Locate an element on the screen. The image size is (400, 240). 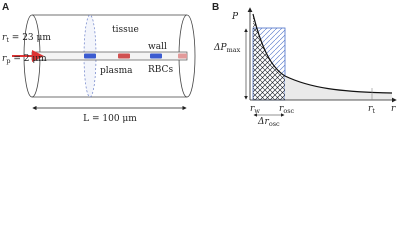
tick-label: rosc is located at coordinates (287, 109).